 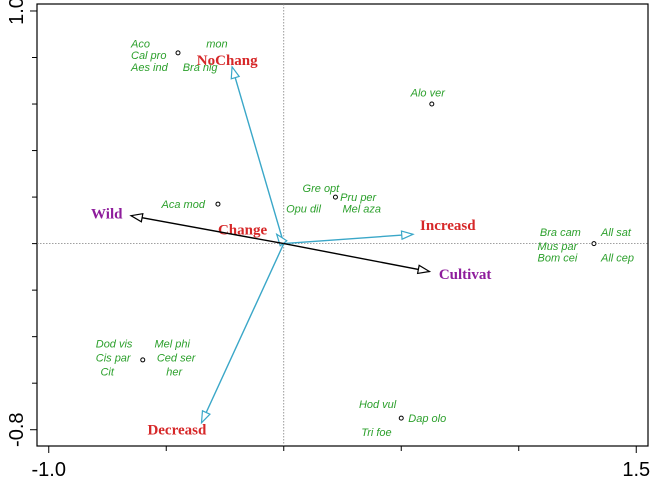 I want to click on vector-line-nochang, so click(x=258, y=155).